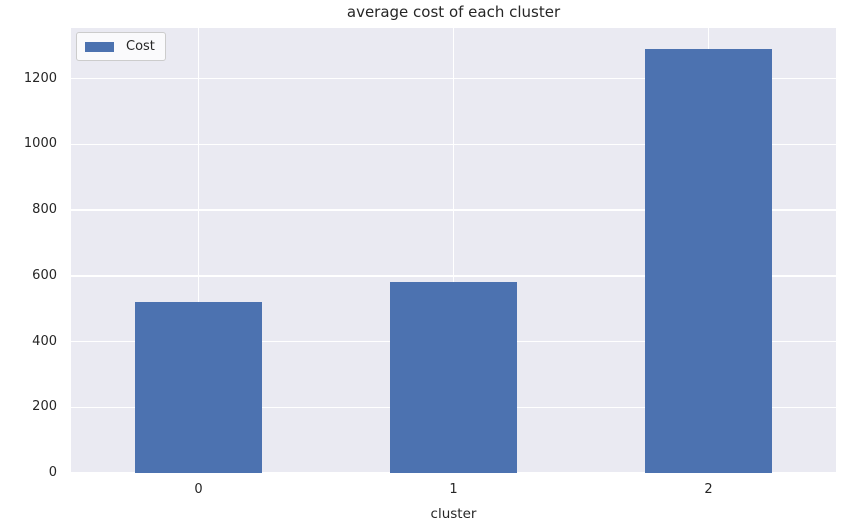 This screenshot has width=848, height=530. I want to click on x-axis-tick-label: 0, so click(198, 489).